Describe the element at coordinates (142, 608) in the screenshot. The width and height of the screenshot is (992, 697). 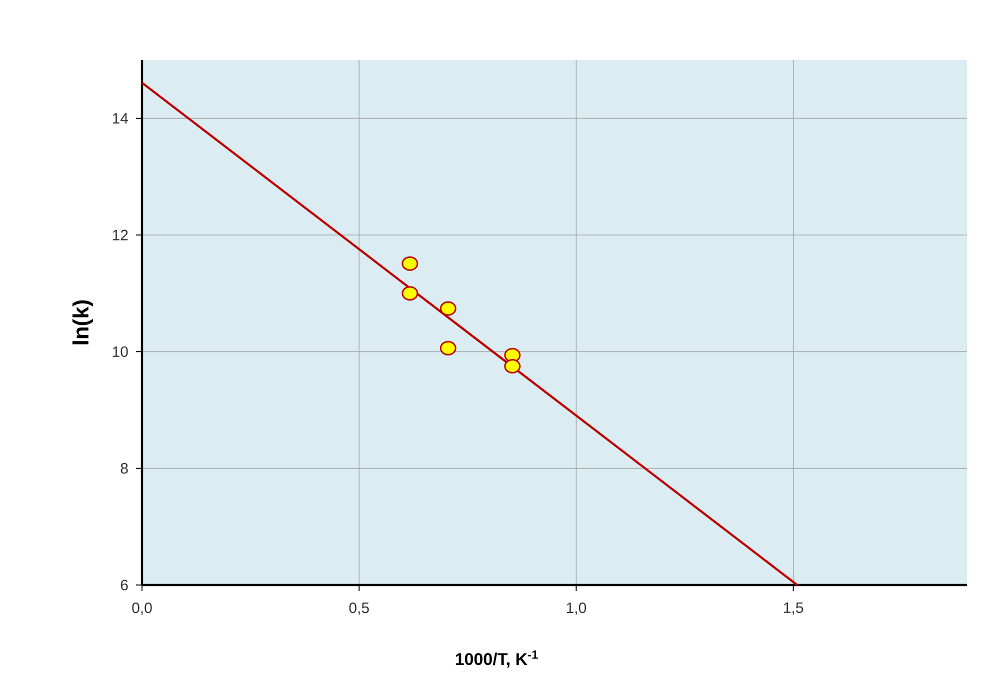
I see `x-tick-label: 0,0` at that location.